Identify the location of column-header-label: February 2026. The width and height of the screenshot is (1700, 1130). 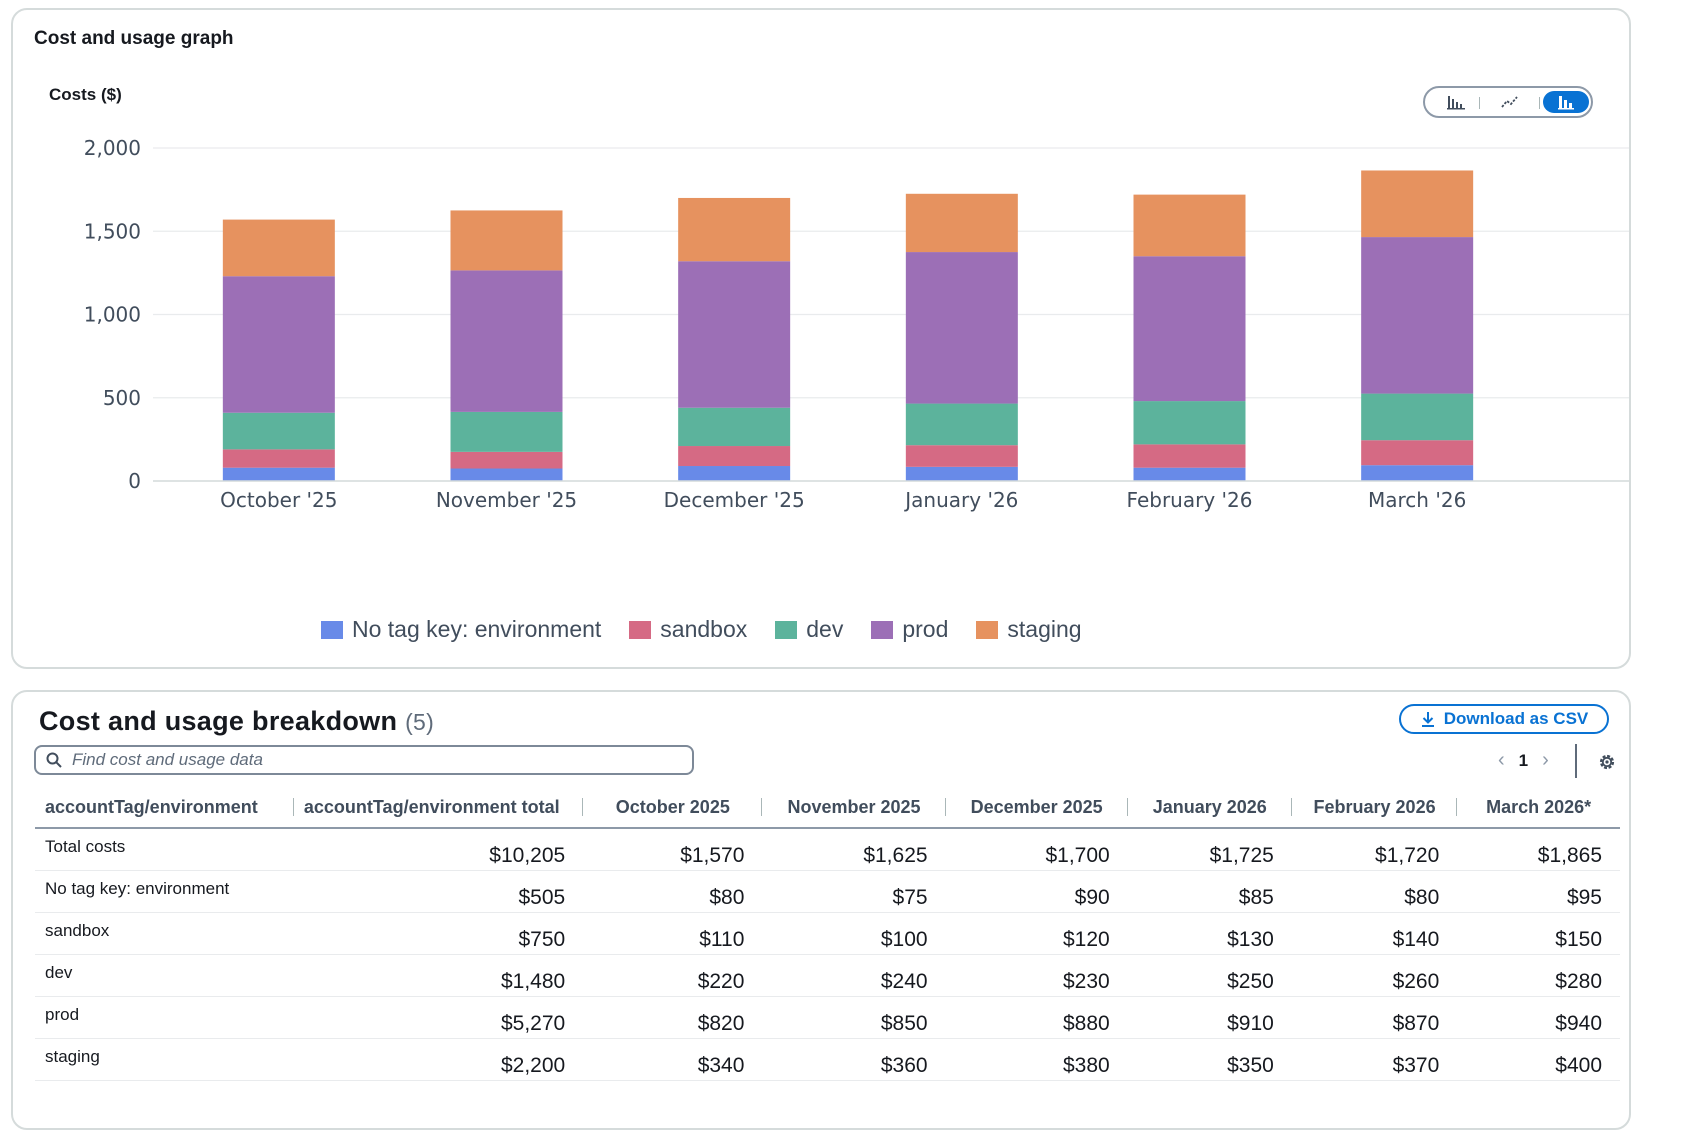
(1374, 806).